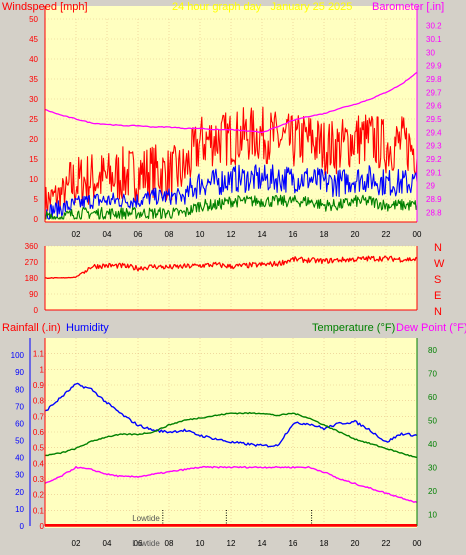  I want to click on rain-tick-label: 0.3, so click(39, 479).